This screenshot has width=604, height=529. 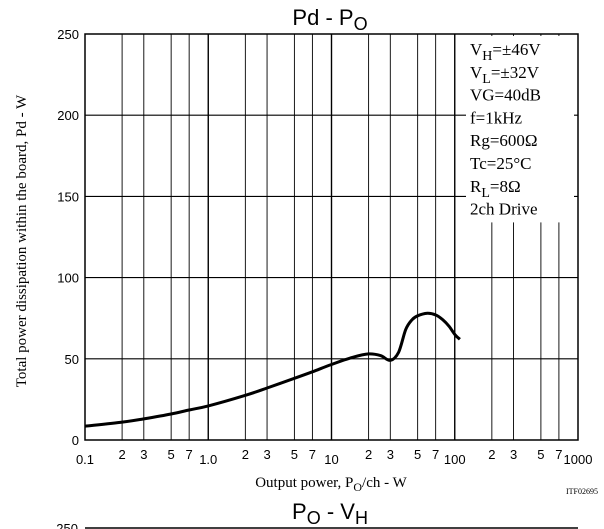 What do you see at coordinates (72, 359) in the screenshot?
I see `y-tick-label: 50` at bounding box center [72, 359].